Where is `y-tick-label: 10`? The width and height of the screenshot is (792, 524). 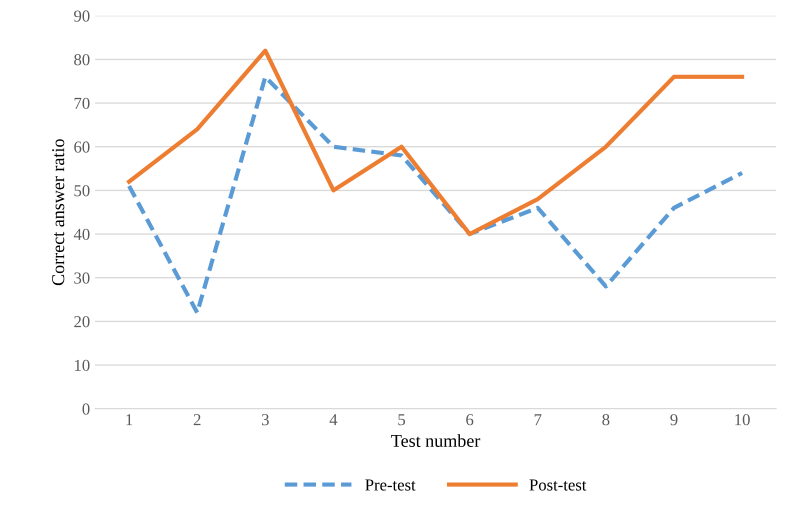 y-tick-label: 10 is located at coordinates (82, 365).